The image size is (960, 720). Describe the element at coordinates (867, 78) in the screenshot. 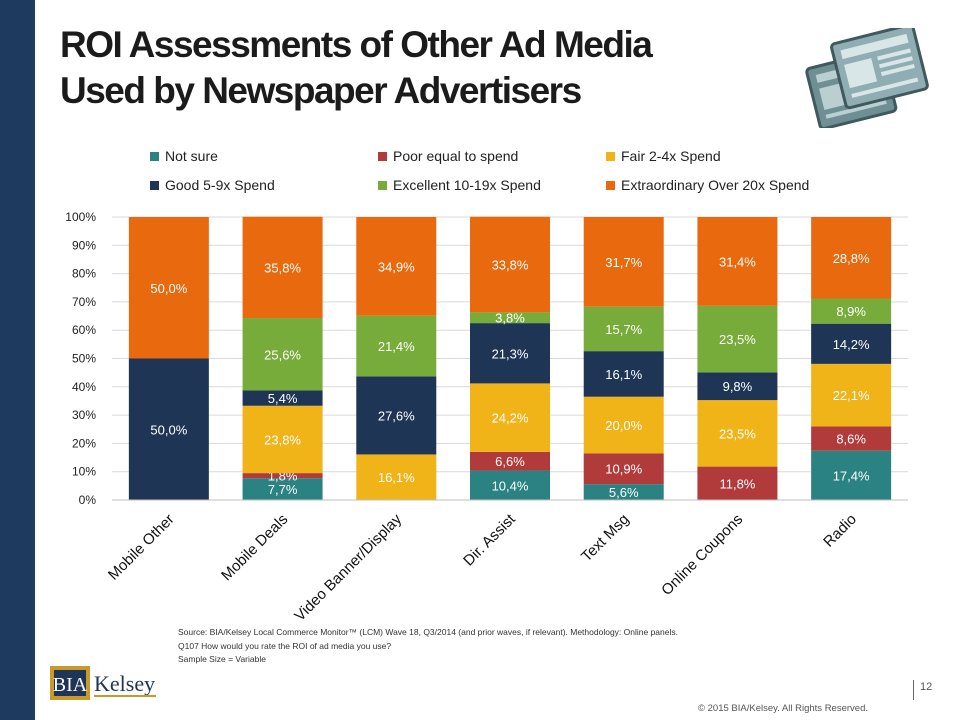

I see `newspaper-icon` at that location.